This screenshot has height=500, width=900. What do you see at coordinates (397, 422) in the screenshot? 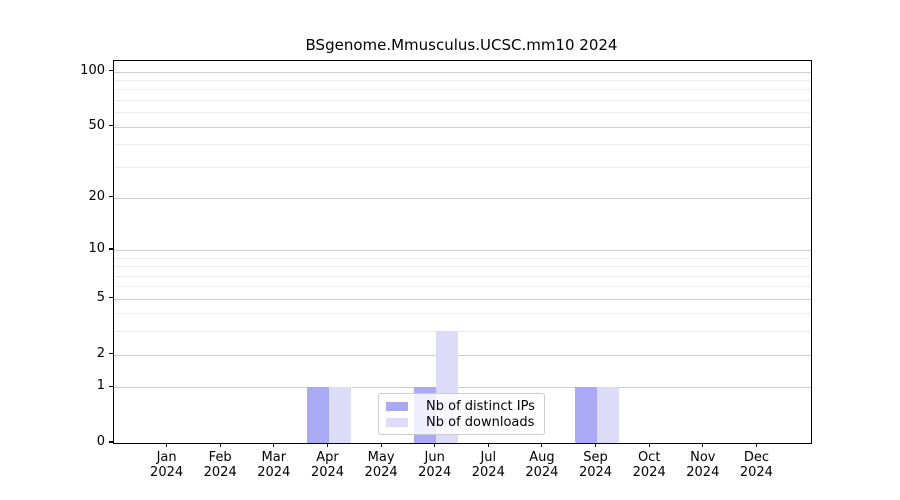
I see `legend-swatch-downloads` at bounding box center [397, 422].